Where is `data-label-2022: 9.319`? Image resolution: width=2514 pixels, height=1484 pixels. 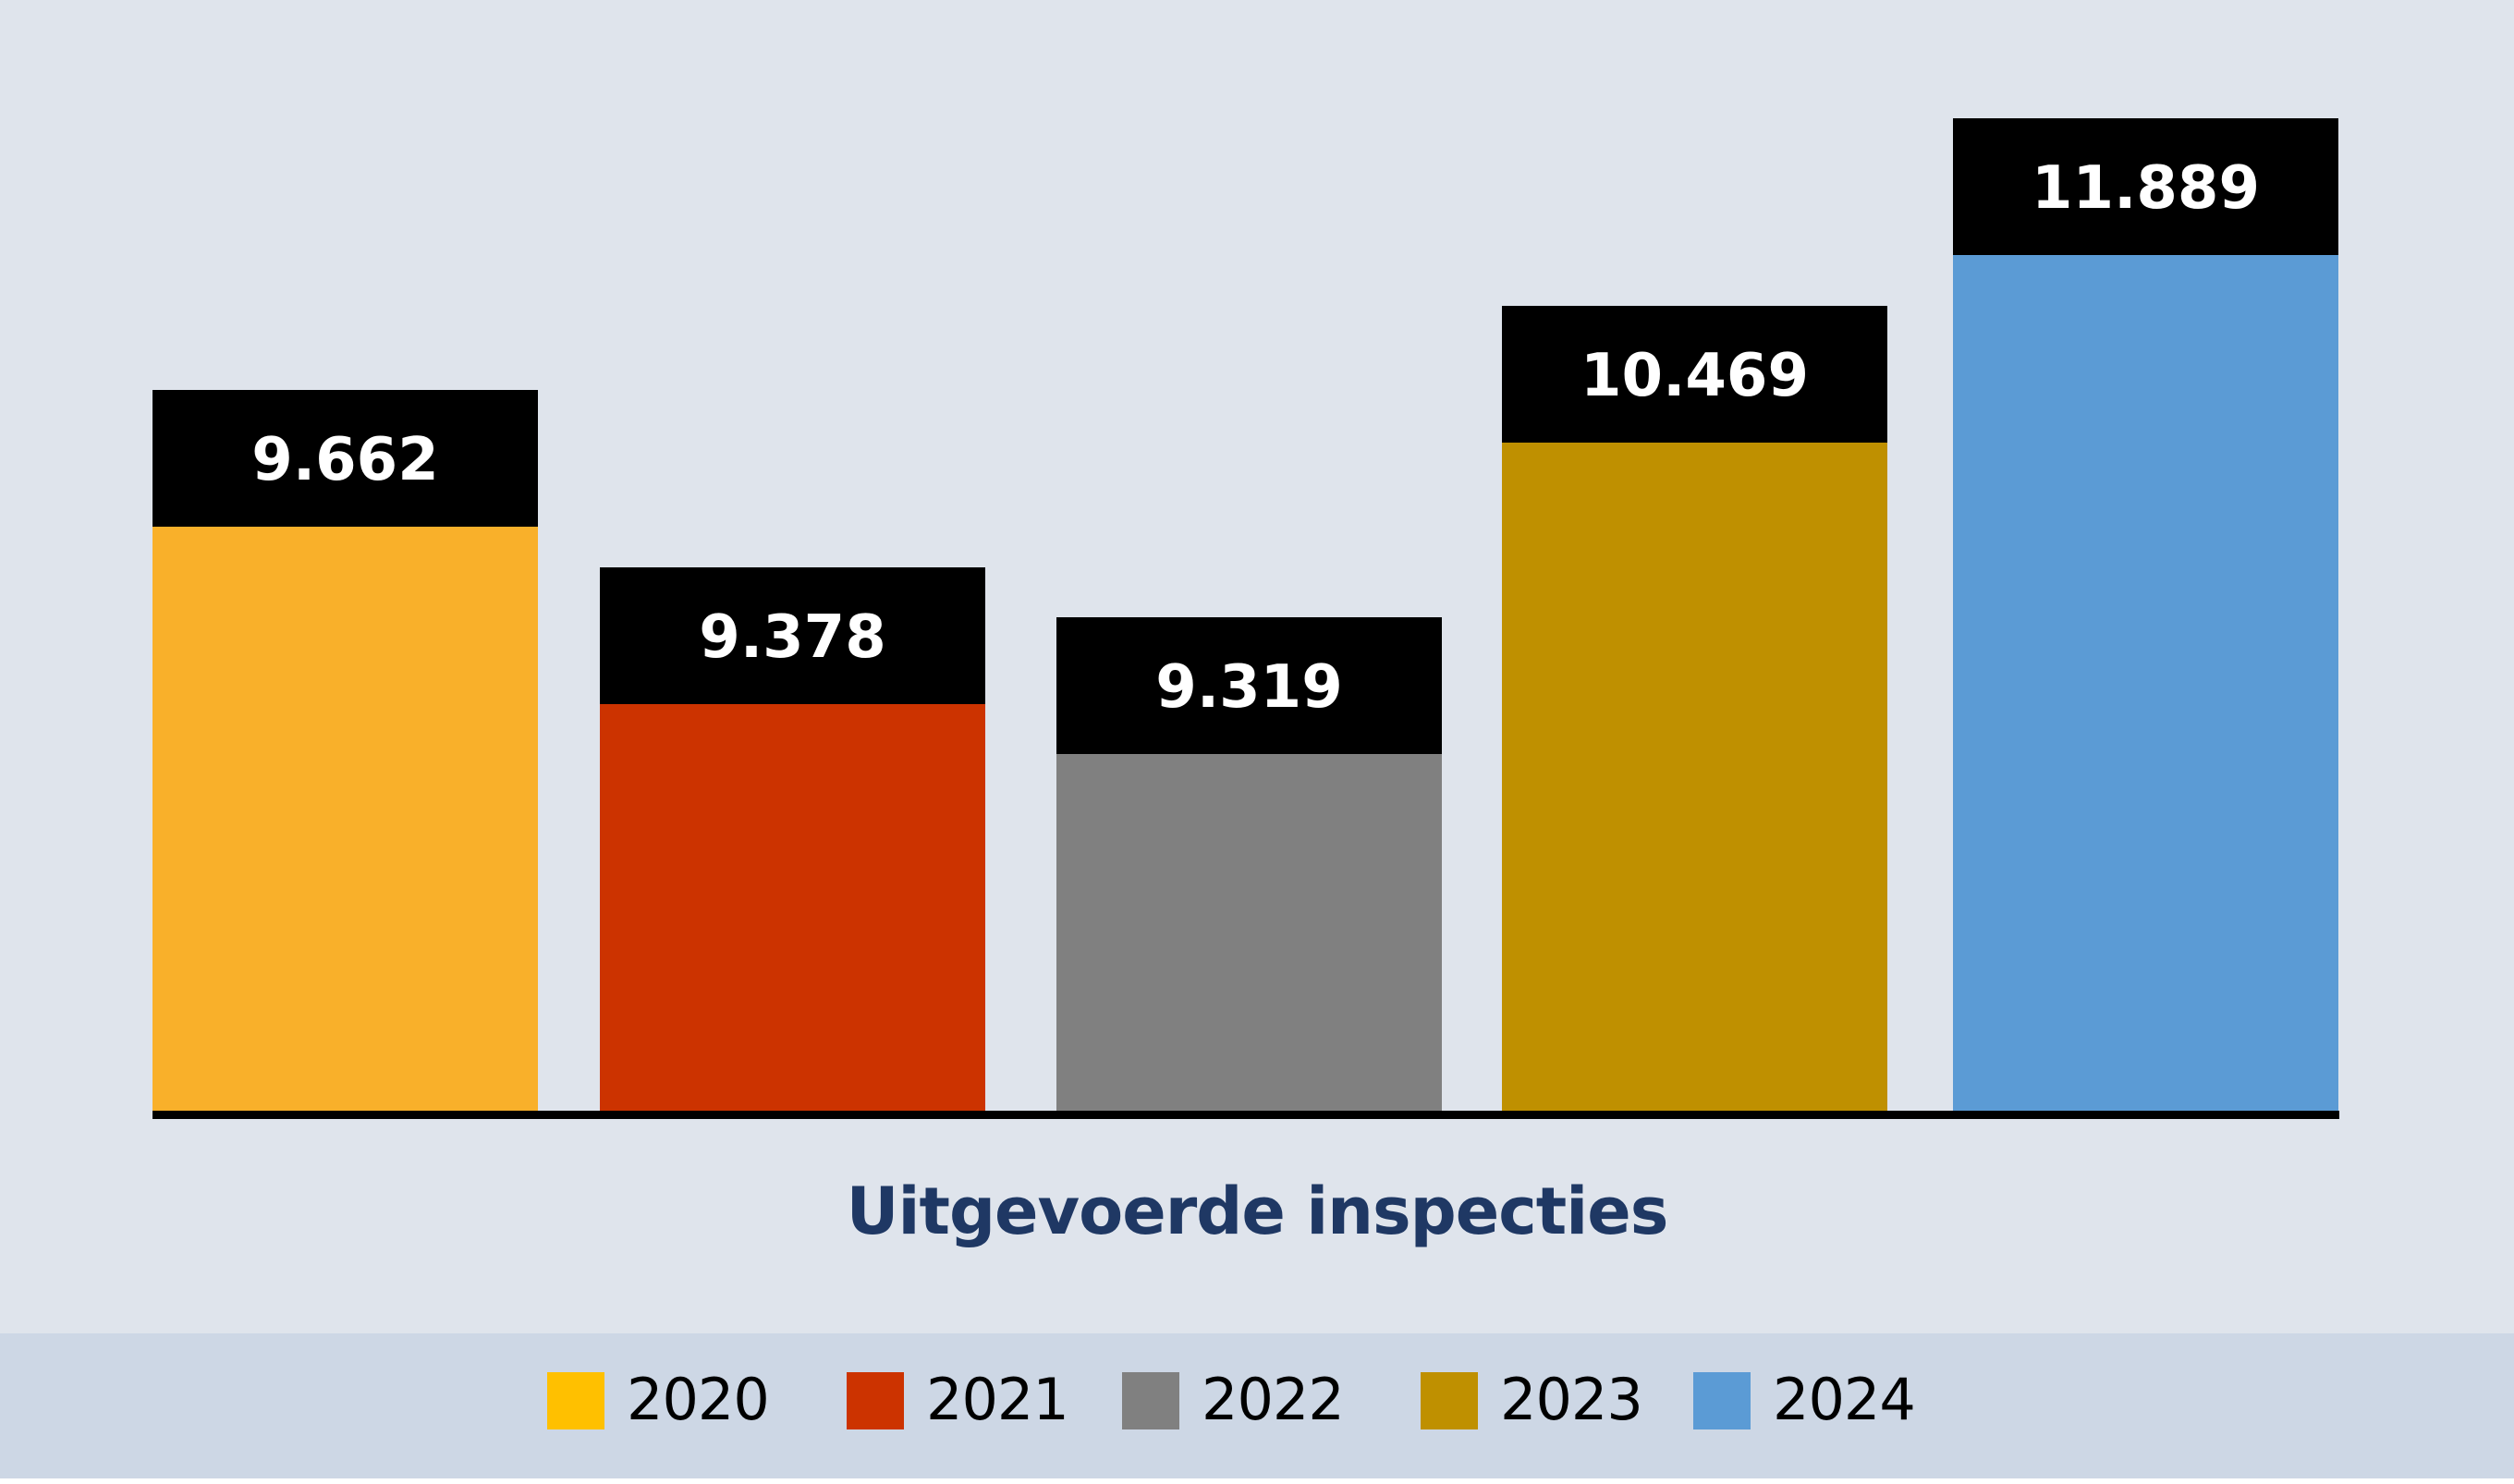
data-label-2022: 9.319 is located at coordinates (1248, 687).